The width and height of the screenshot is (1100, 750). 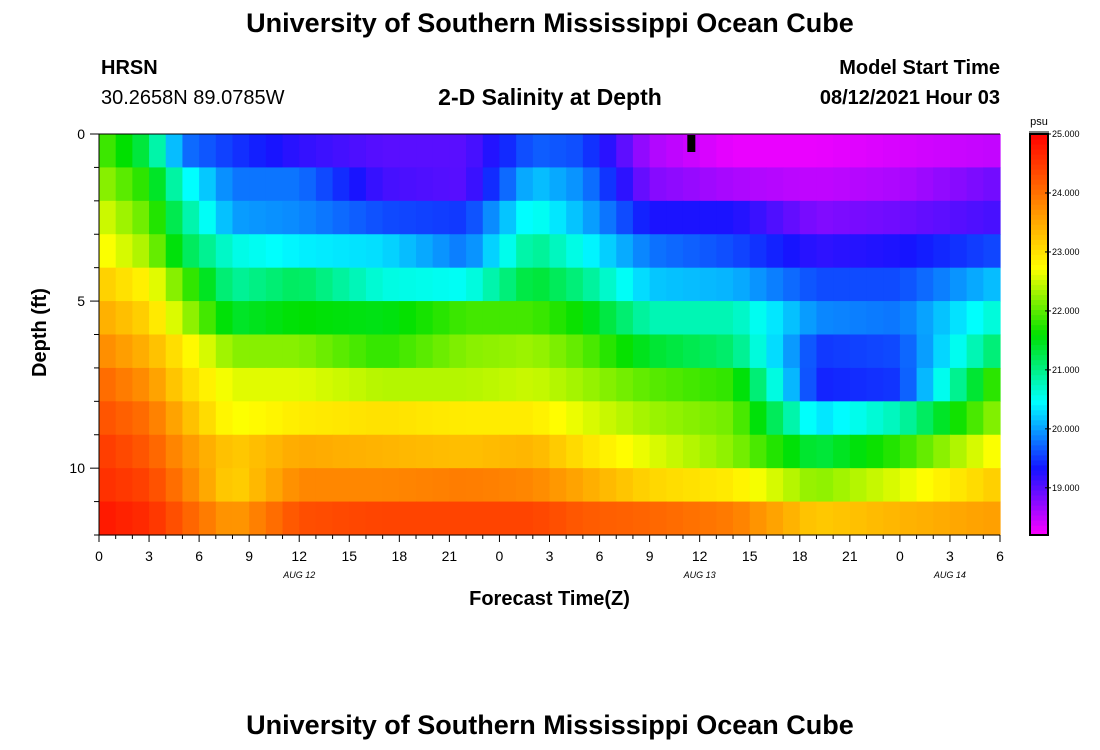 I want to click on y-tick-label: 10, so click(x=77, y=468).